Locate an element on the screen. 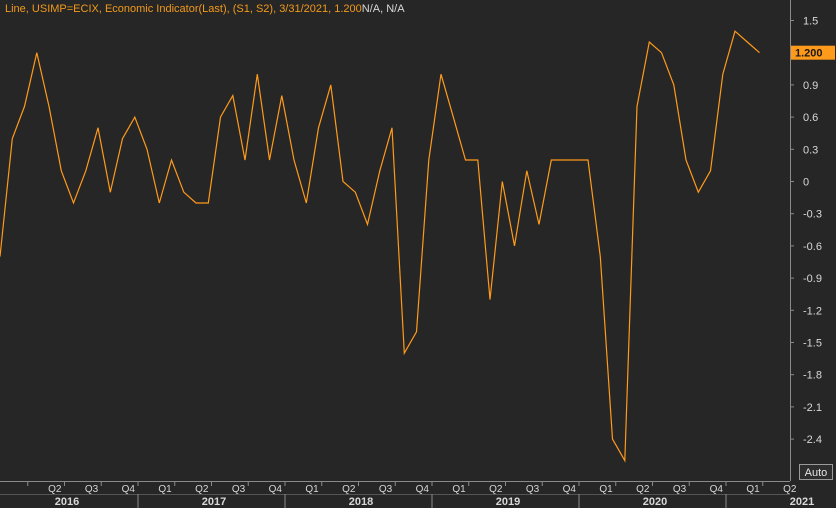 Image resolution: width=836 pixels, height=508 pixels. y-tick-label: -0.3 is located at coordinates (812, 215).